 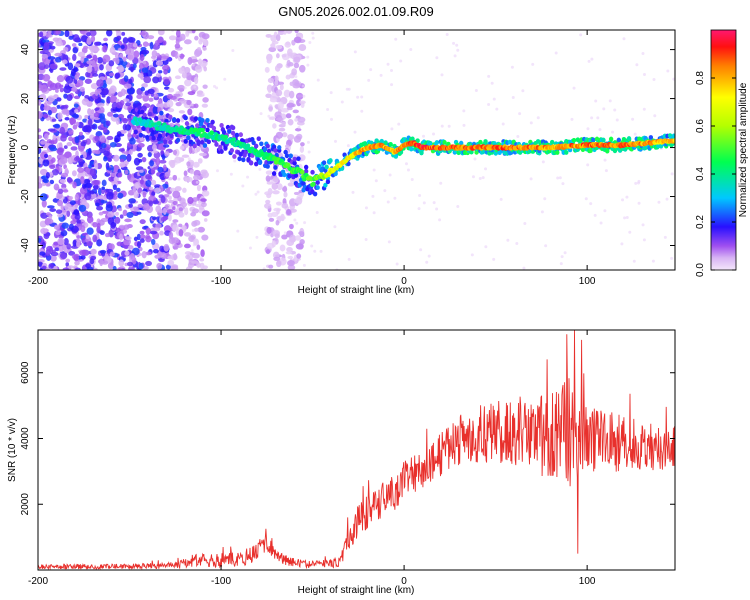 What do you see at coordinates (356, 290) in the screenshot?
I see `spectrogram-x-label: Height of straight line (km)` at bounding box center [356, 290].